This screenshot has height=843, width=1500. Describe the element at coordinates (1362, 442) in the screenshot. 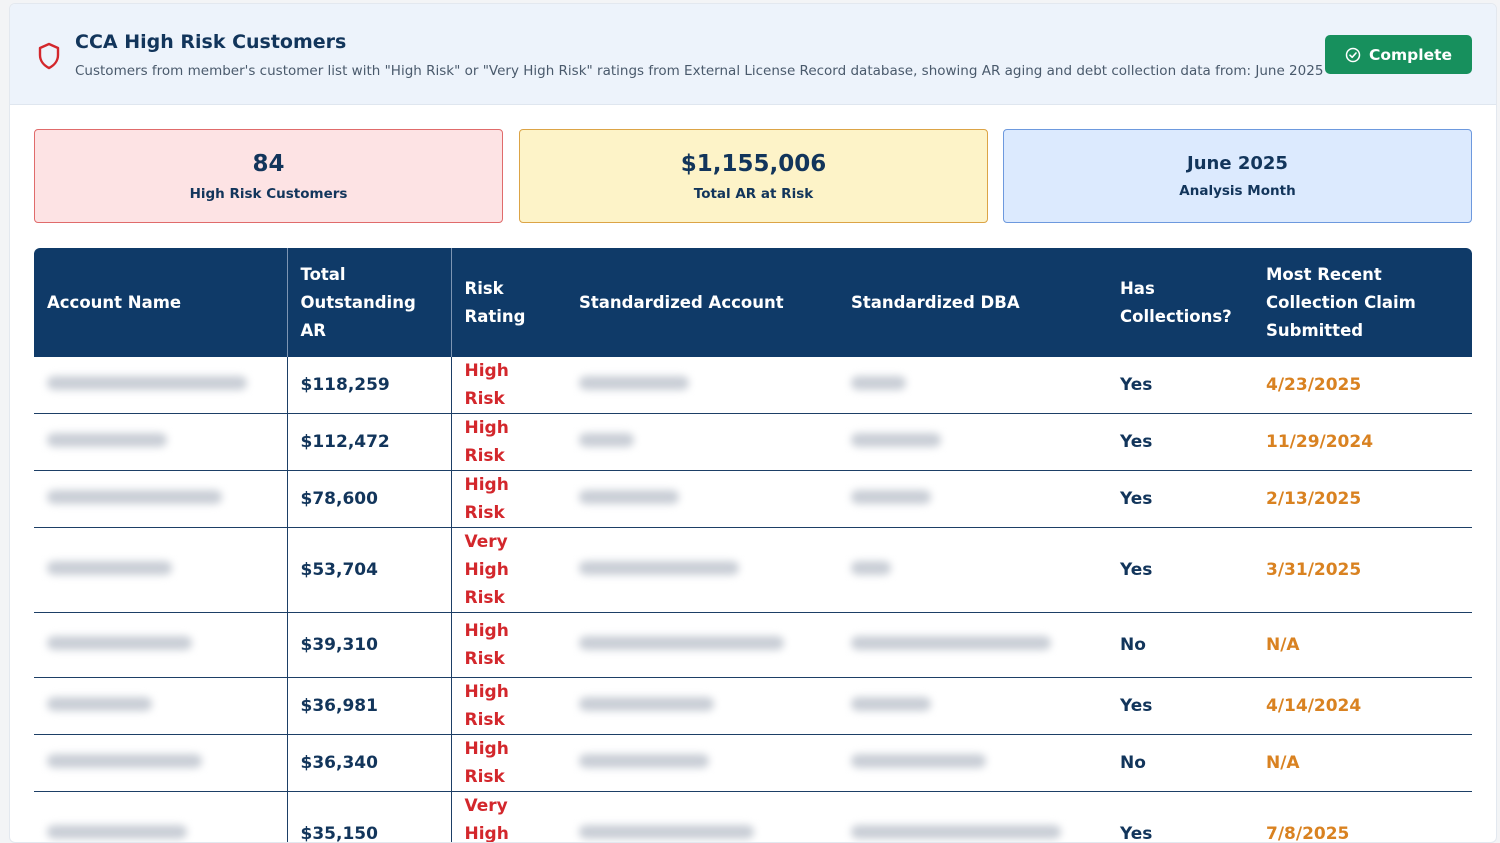

I see `recent-claim-cell: 11/29/2024` at that location.